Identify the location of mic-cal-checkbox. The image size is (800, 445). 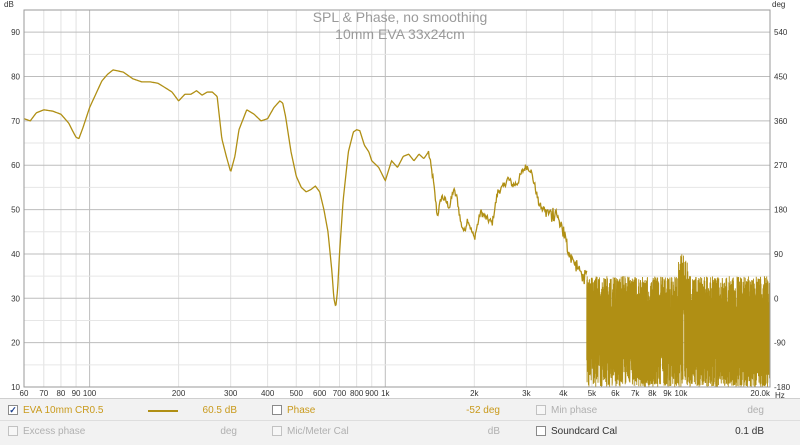
(277, 431).